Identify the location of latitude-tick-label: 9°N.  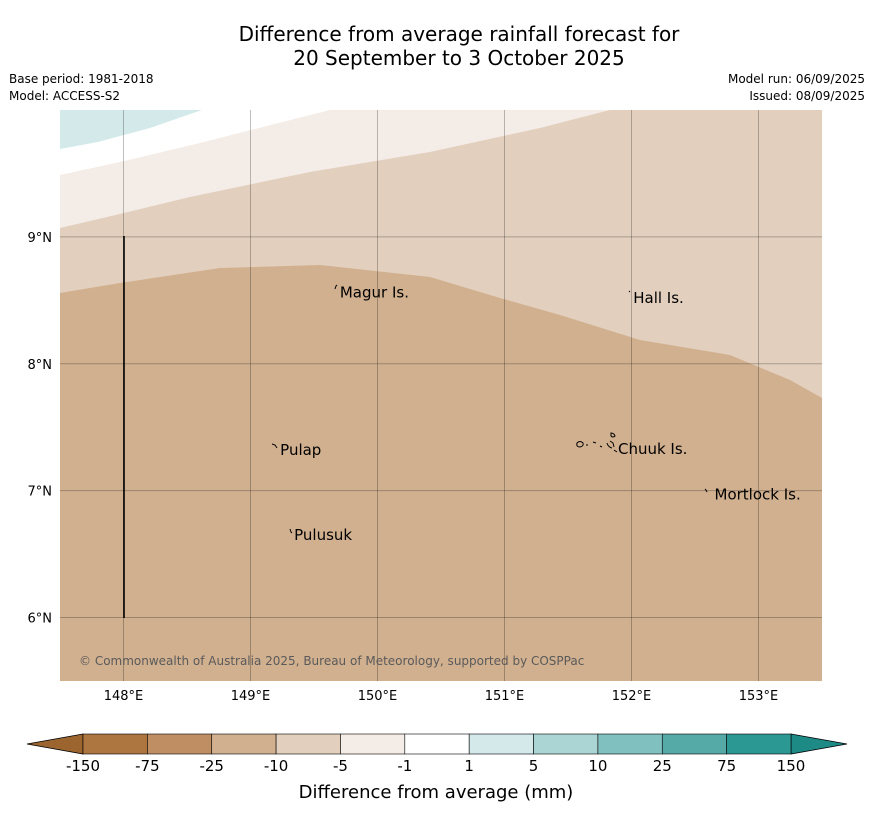
(40, 238).